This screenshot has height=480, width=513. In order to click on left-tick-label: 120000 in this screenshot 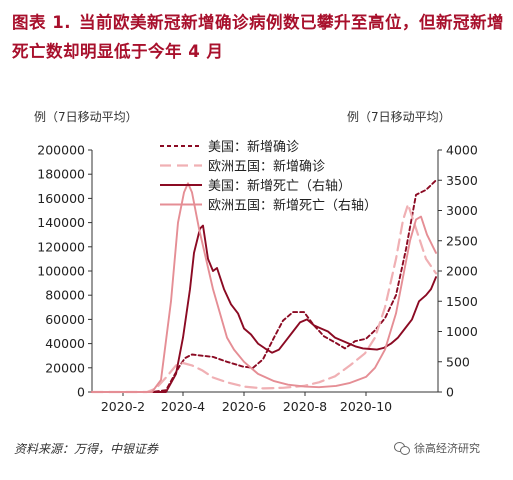, I will do `click(61, 246)`.